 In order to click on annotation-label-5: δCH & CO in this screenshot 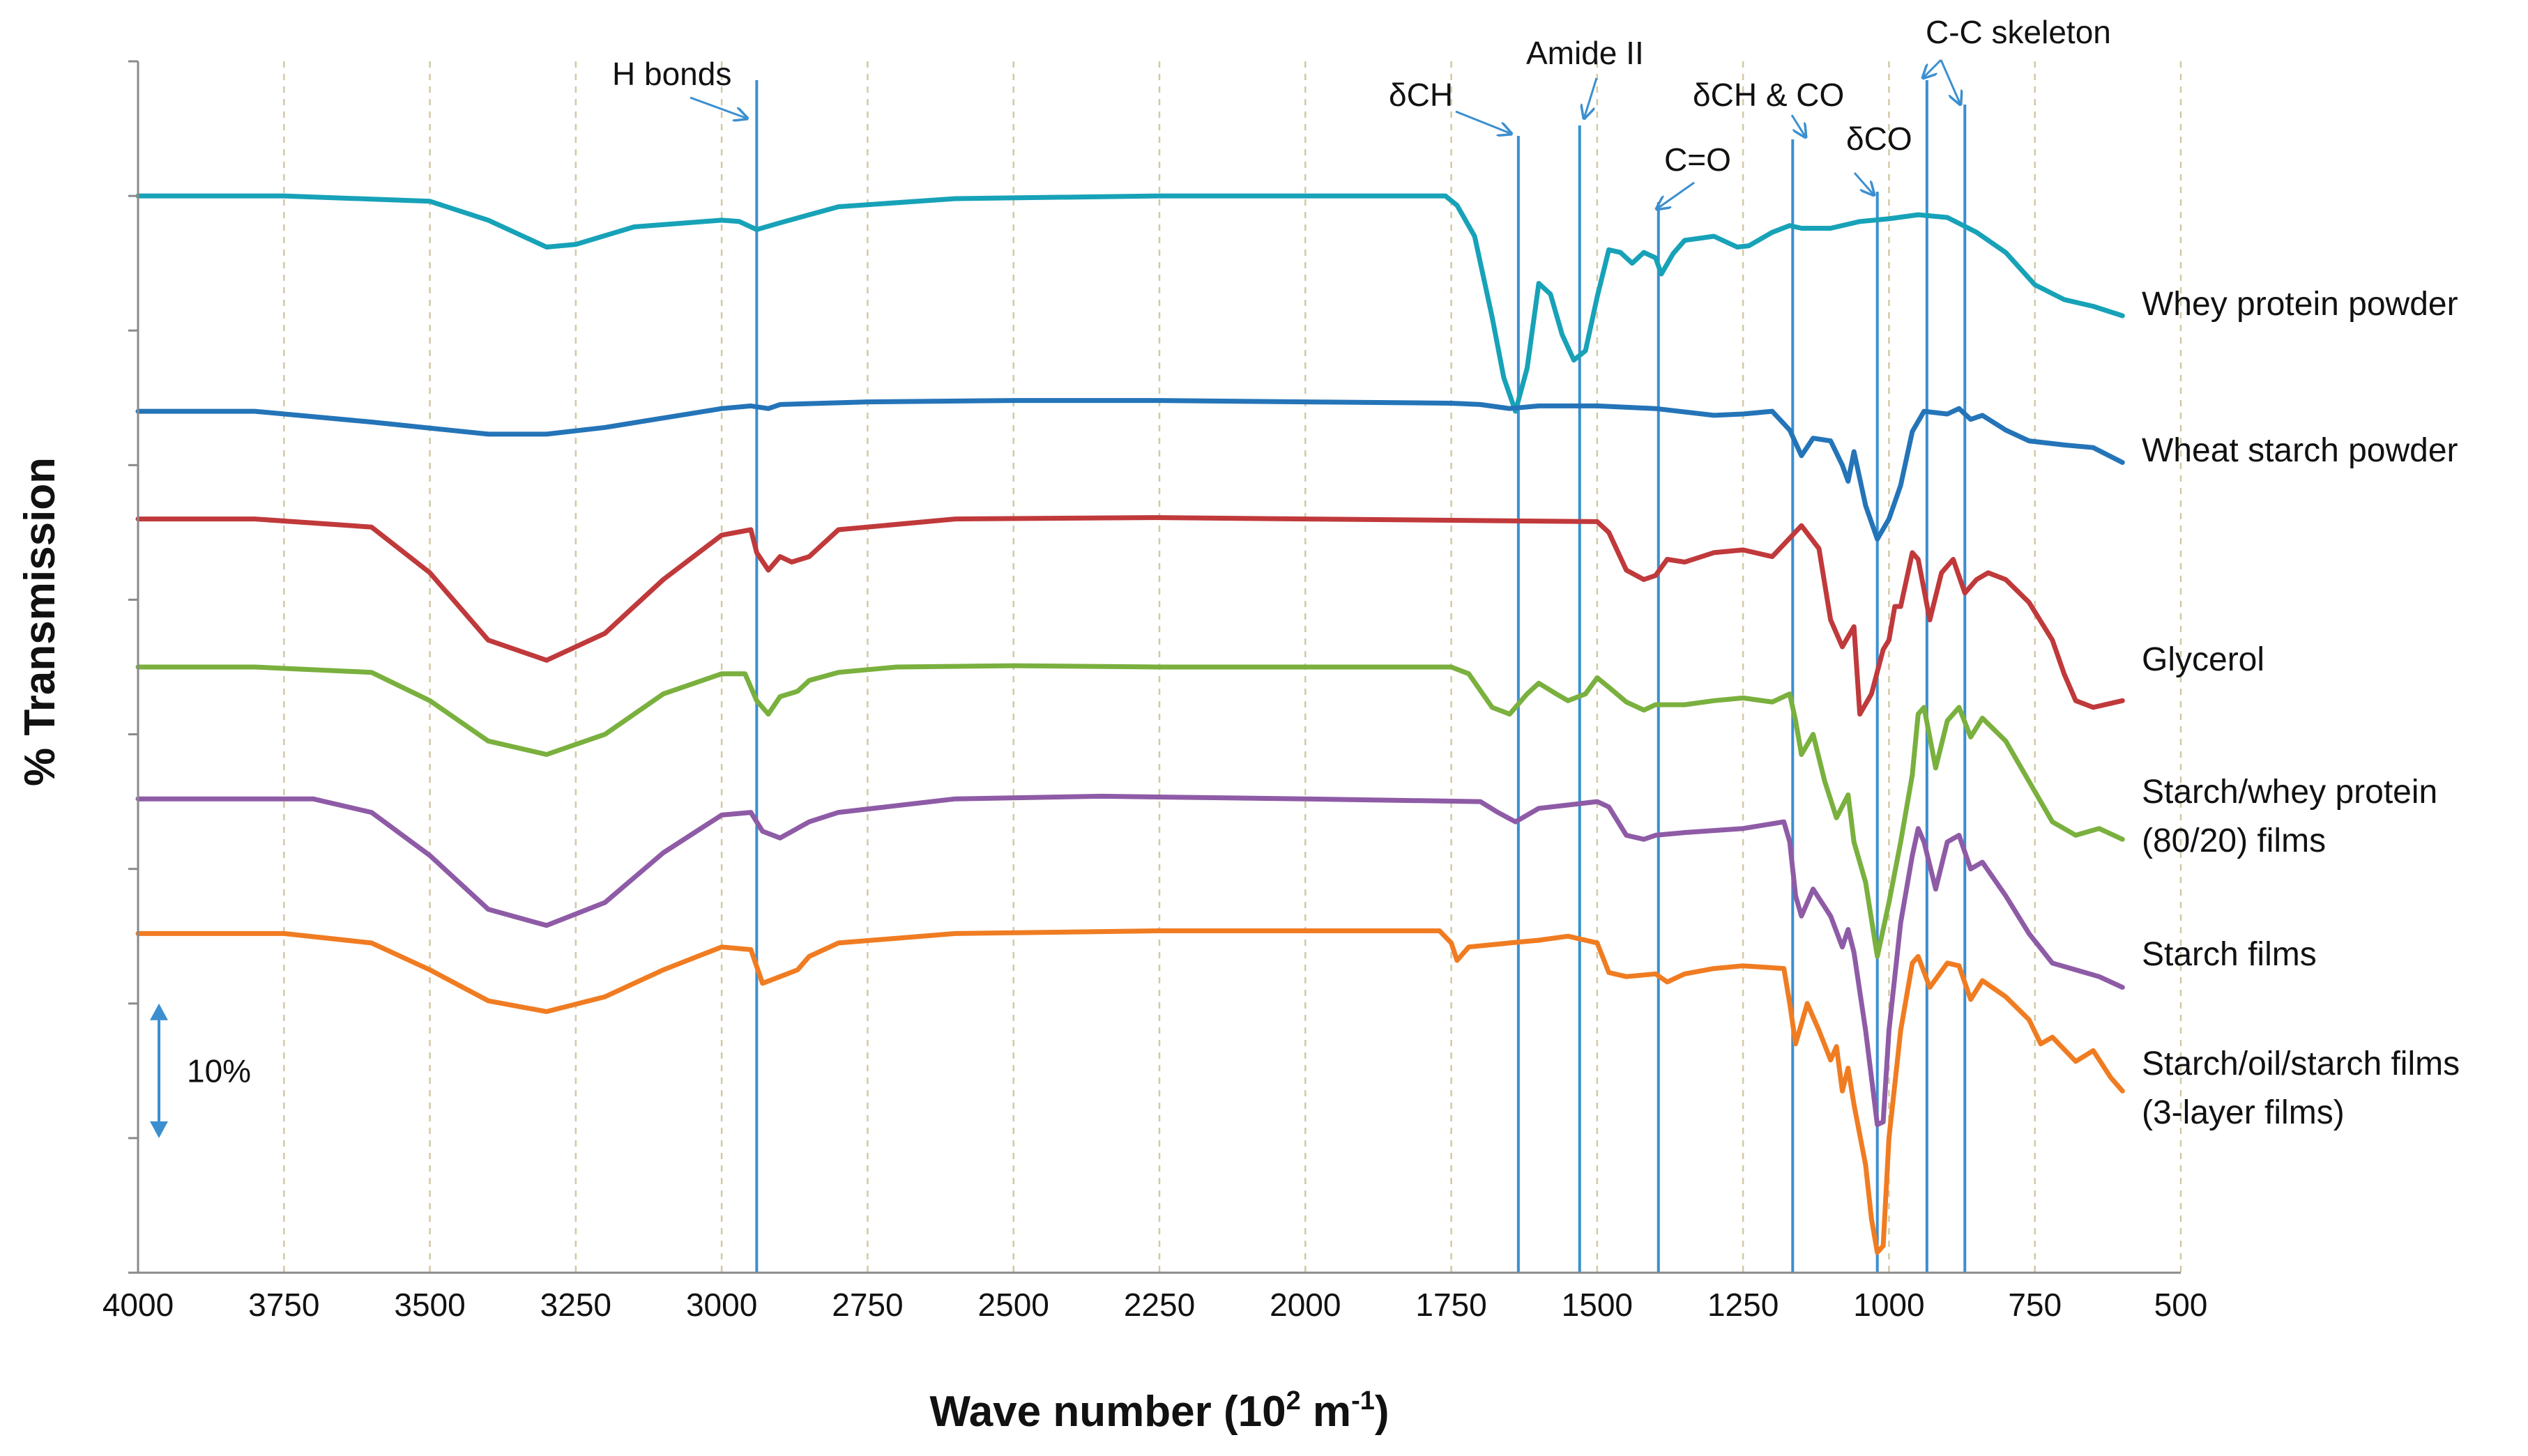, I will do `click(1768, 95)`.